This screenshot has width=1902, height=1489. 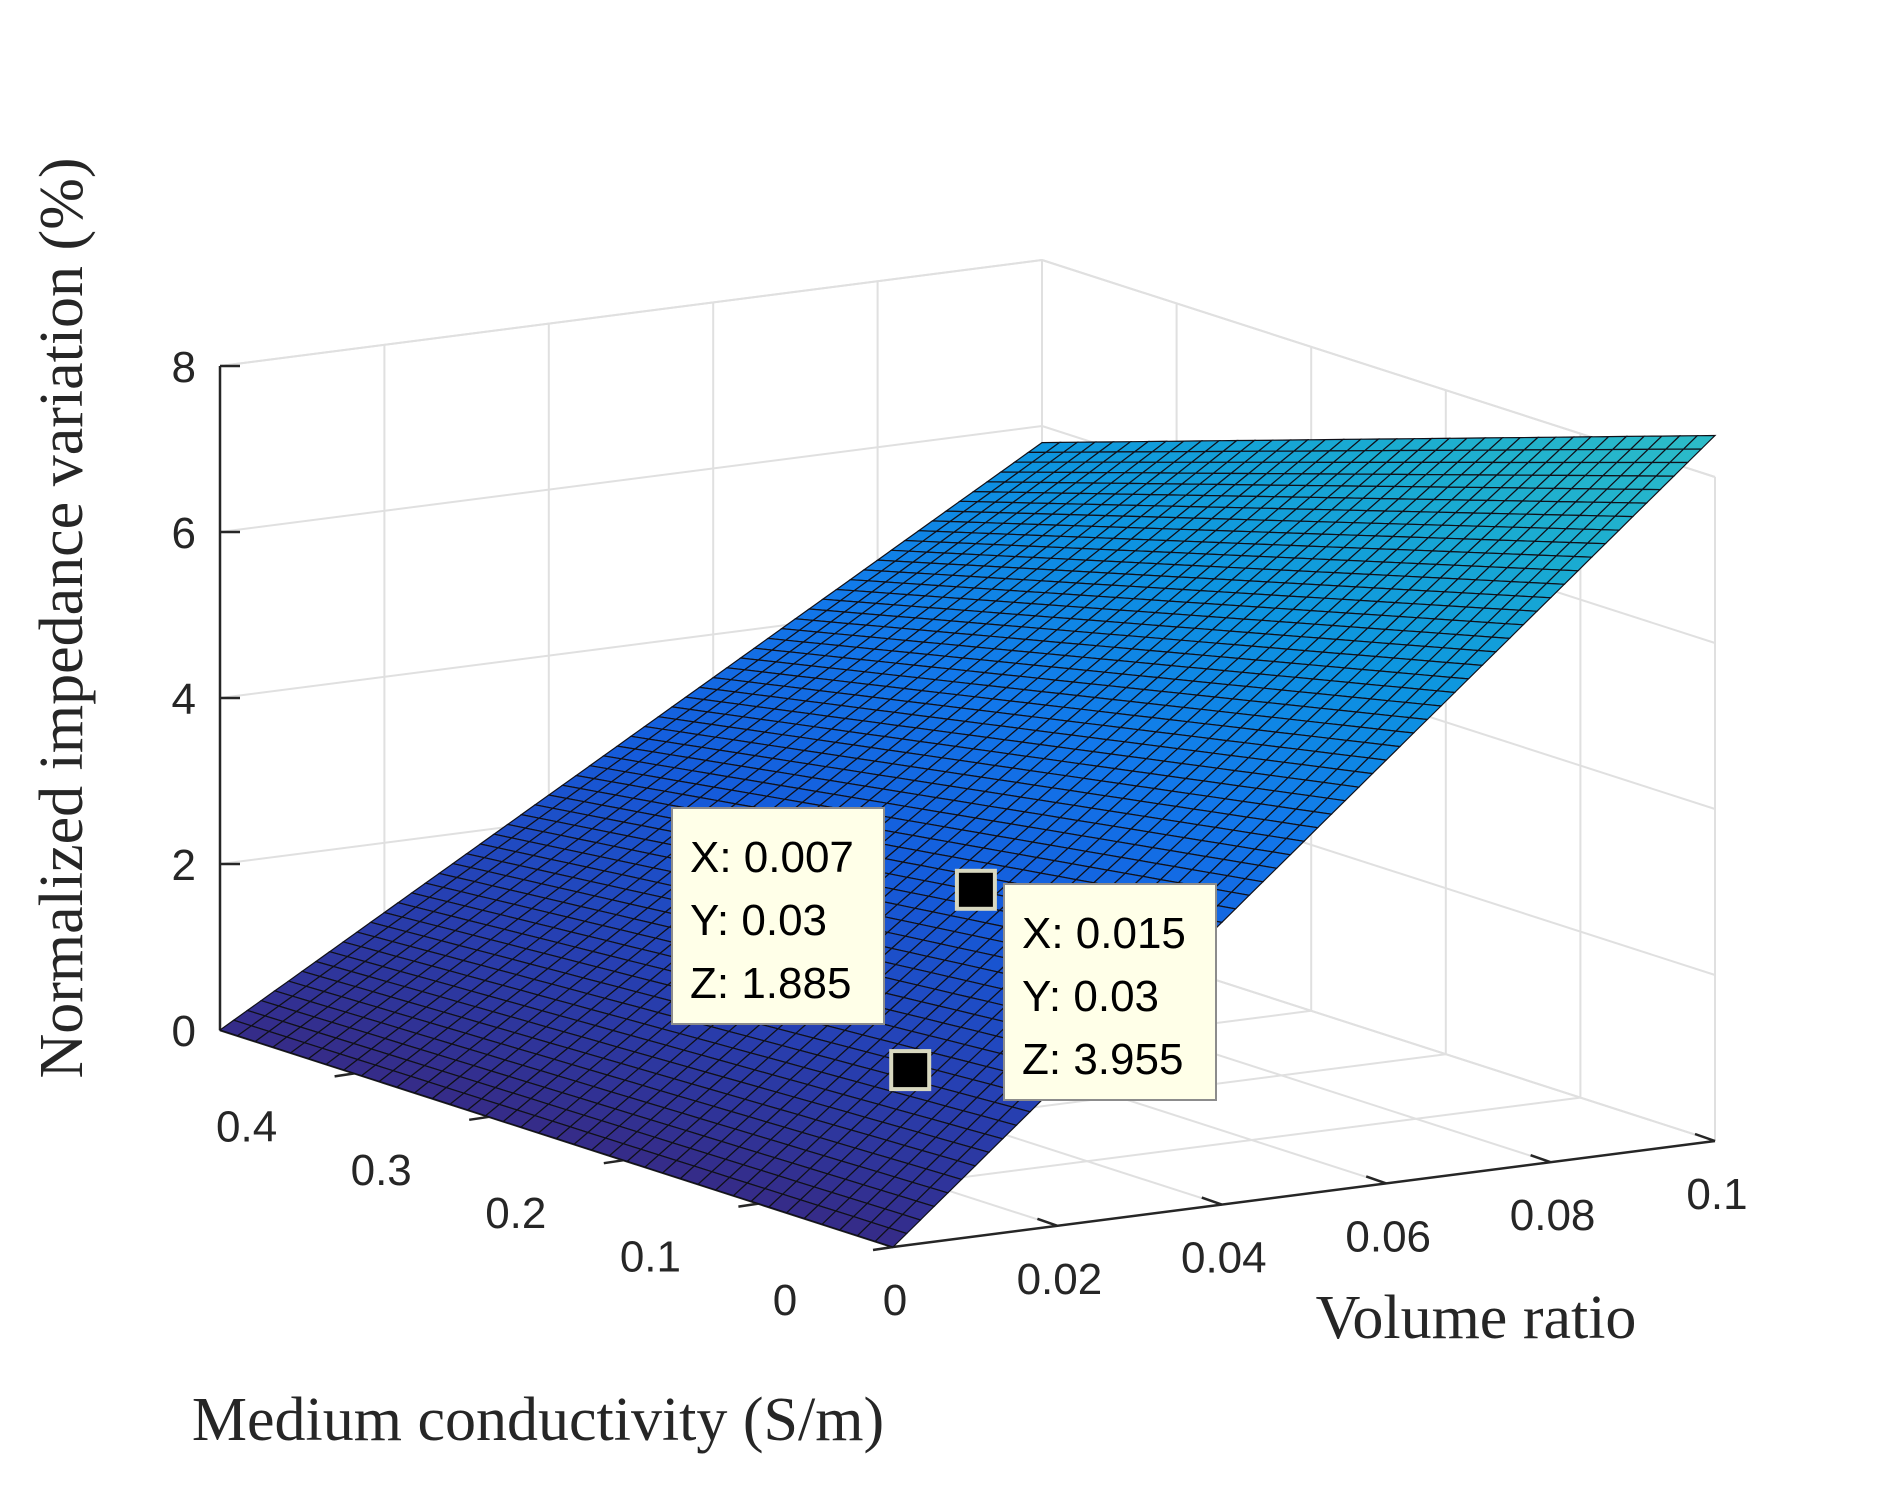 What do you see at coordinates (184, 699) in the screenshot?
I see `z-tick-label: 4` at bounding box center [184, 699].